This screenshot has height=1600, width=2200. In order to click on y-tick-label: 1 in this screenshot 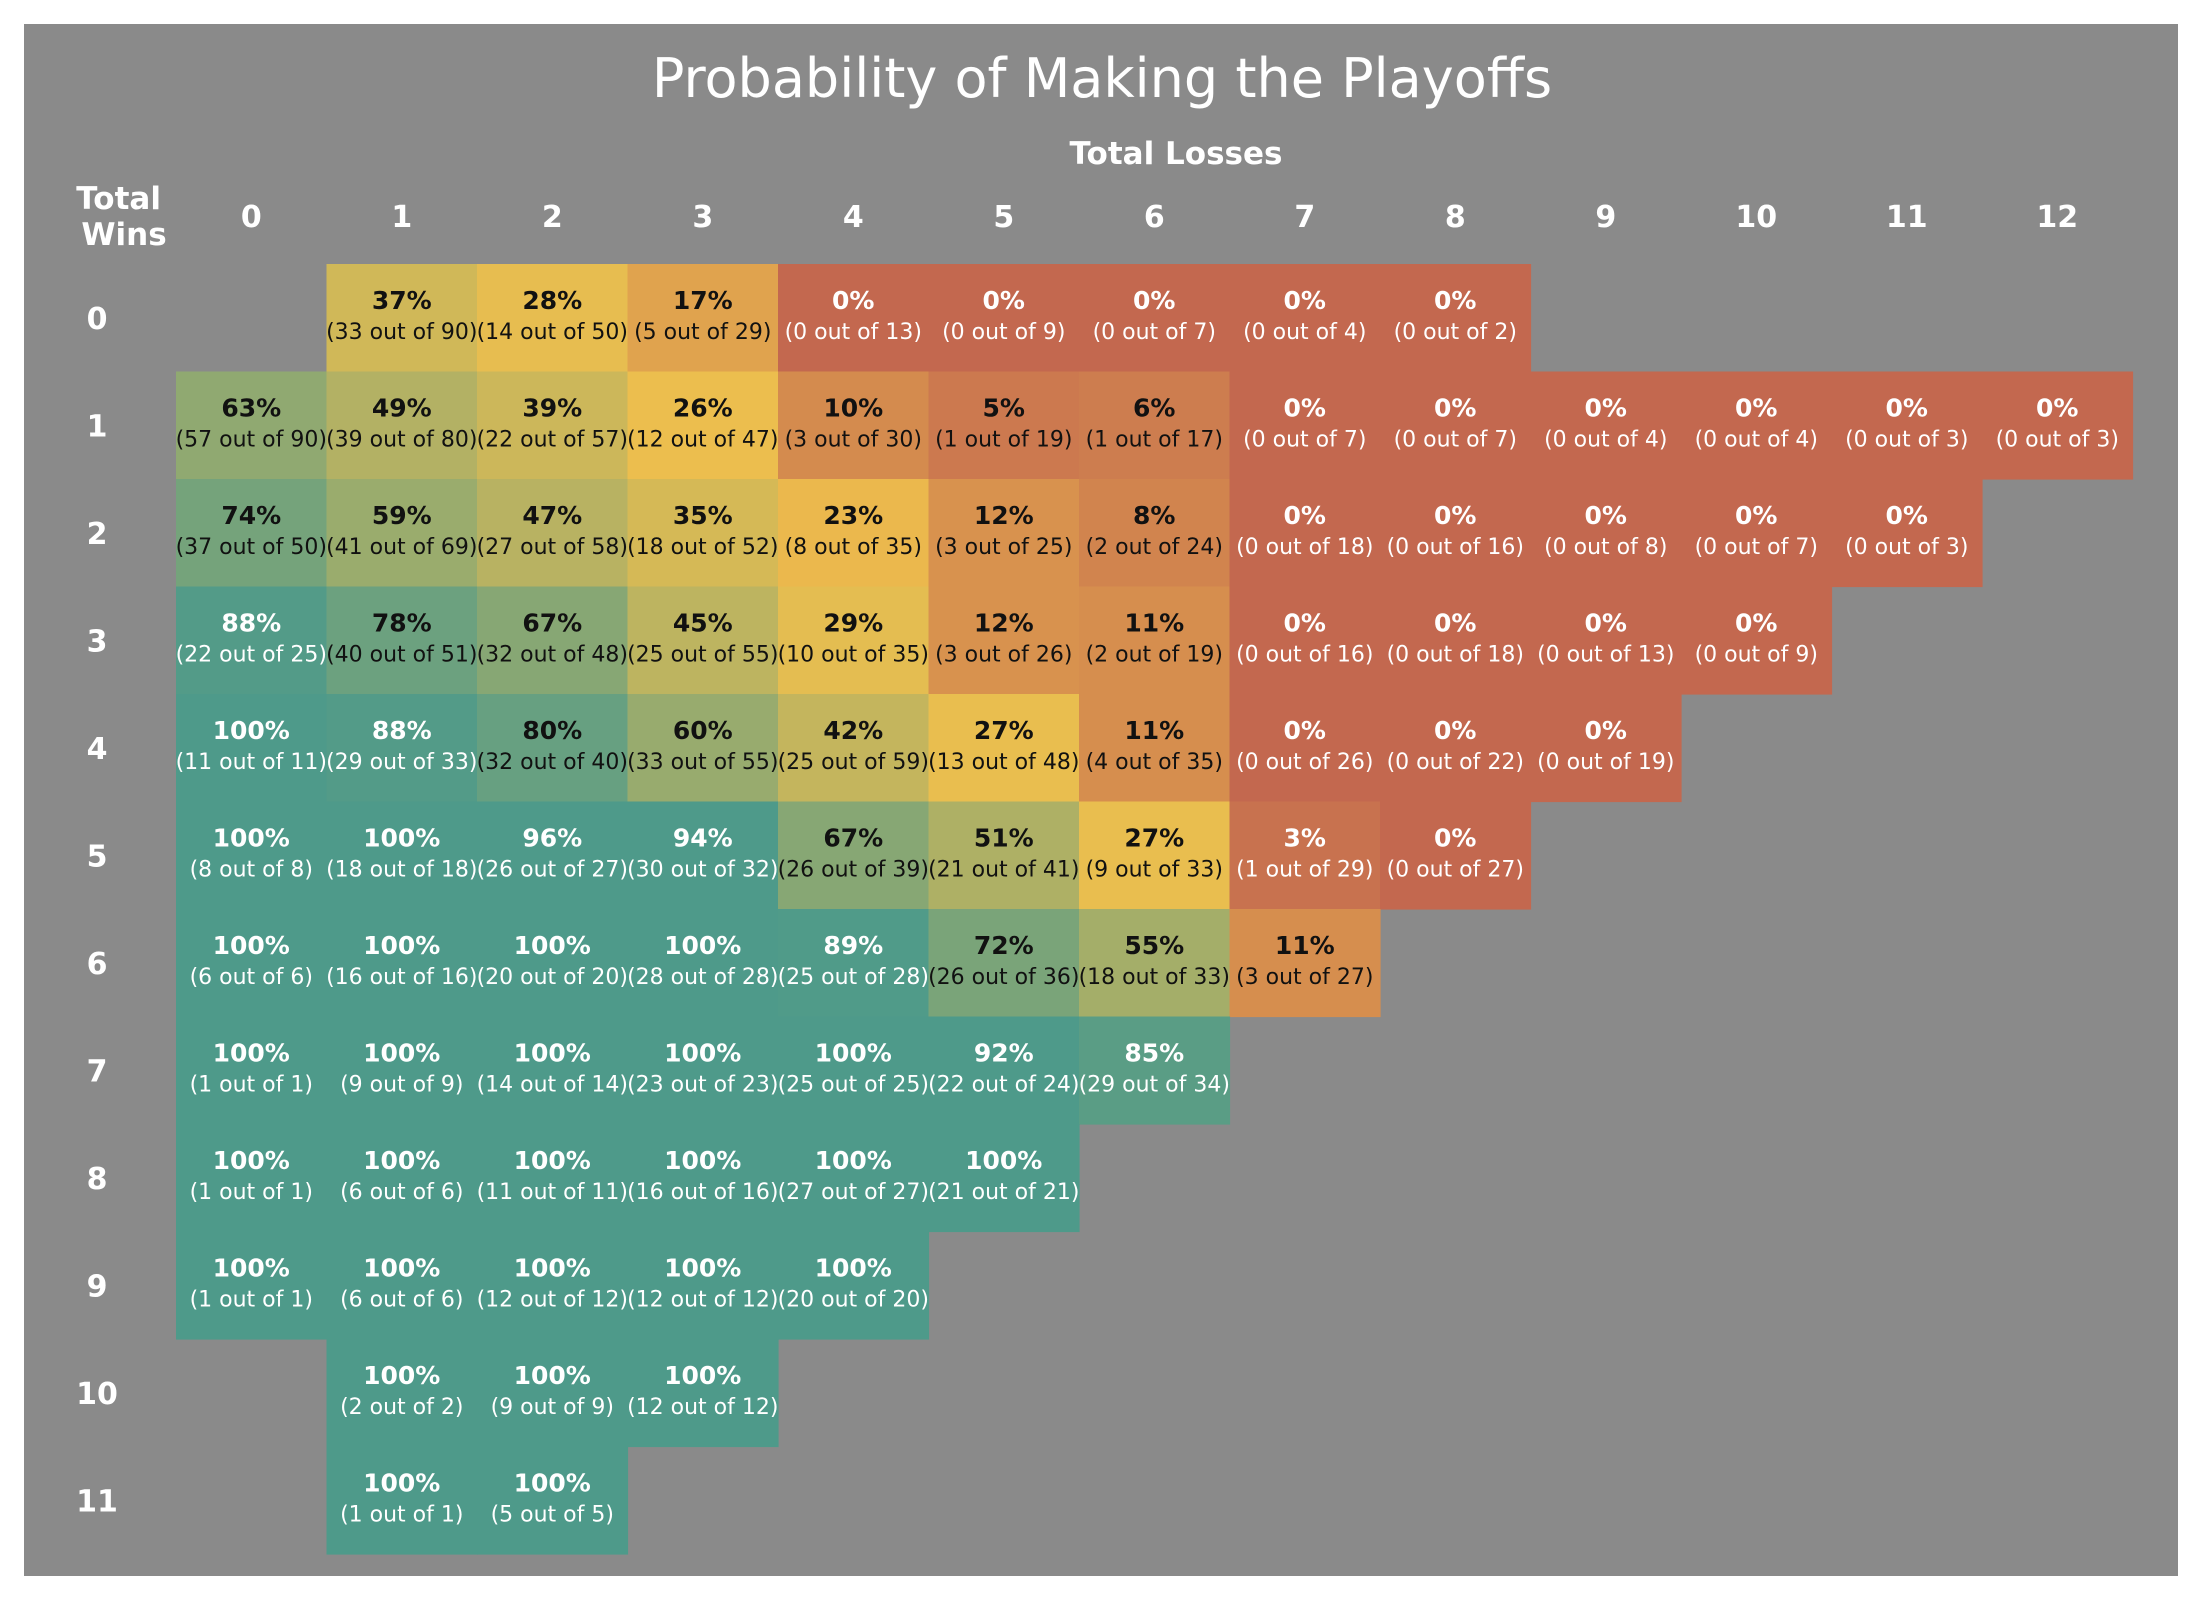, I will do `click(97, 426)`.